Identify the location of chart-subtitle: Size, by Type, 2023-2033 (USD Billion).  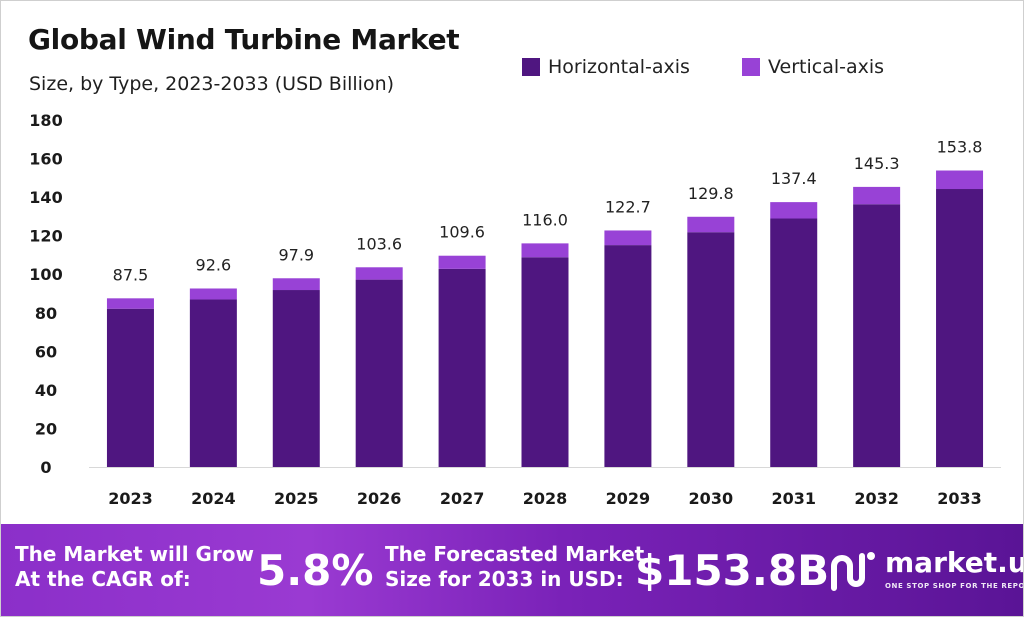
(212, 84).